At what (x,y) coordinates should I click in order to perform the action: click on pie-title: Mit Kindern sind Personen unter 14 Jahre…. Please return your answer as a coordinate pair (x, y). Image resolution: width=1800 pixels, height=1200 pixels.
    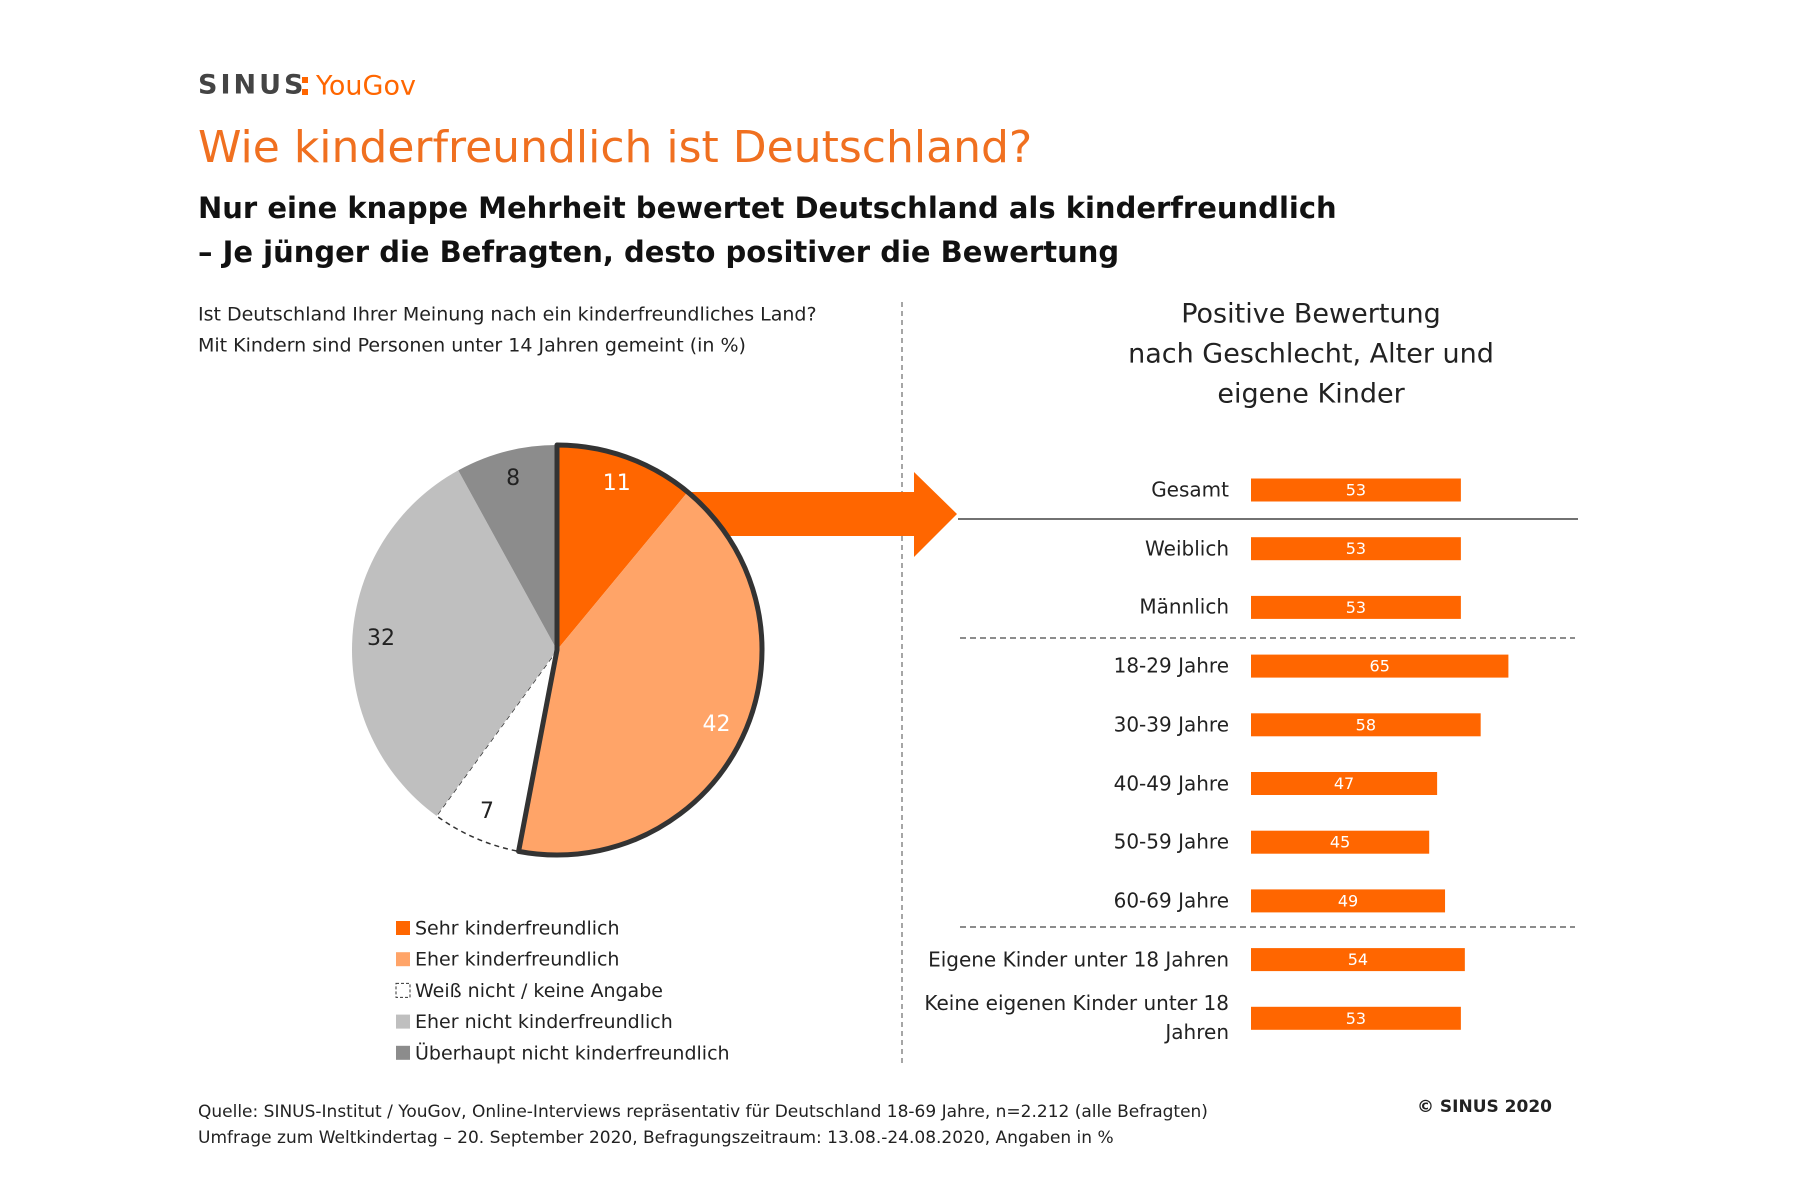
    Looking at the image, I should click on (472, 346).